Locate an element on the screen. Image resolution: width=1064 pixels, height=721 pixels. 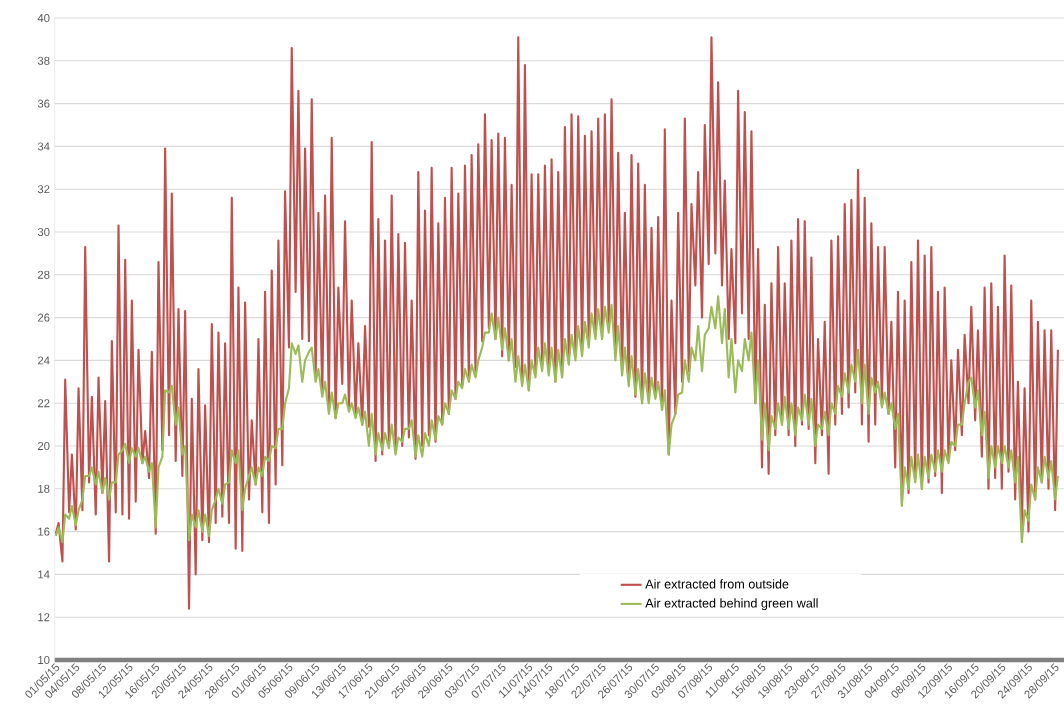
legend-label: Air extracted behind green wall is located at coordinates (731, 604).